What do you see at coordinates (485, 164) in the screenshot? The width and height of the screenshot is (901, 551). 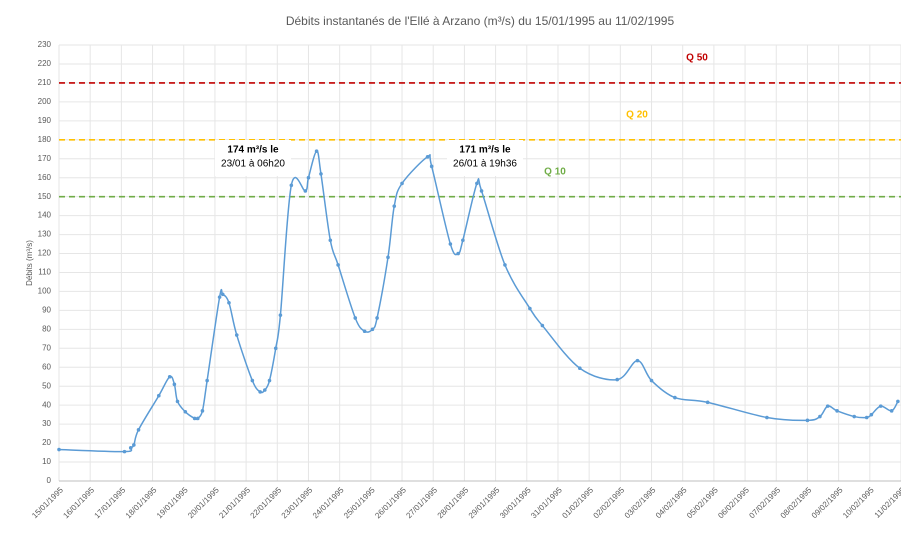 I see `annotation: 26/01 à 19h36` at bounding box center [485, 164].